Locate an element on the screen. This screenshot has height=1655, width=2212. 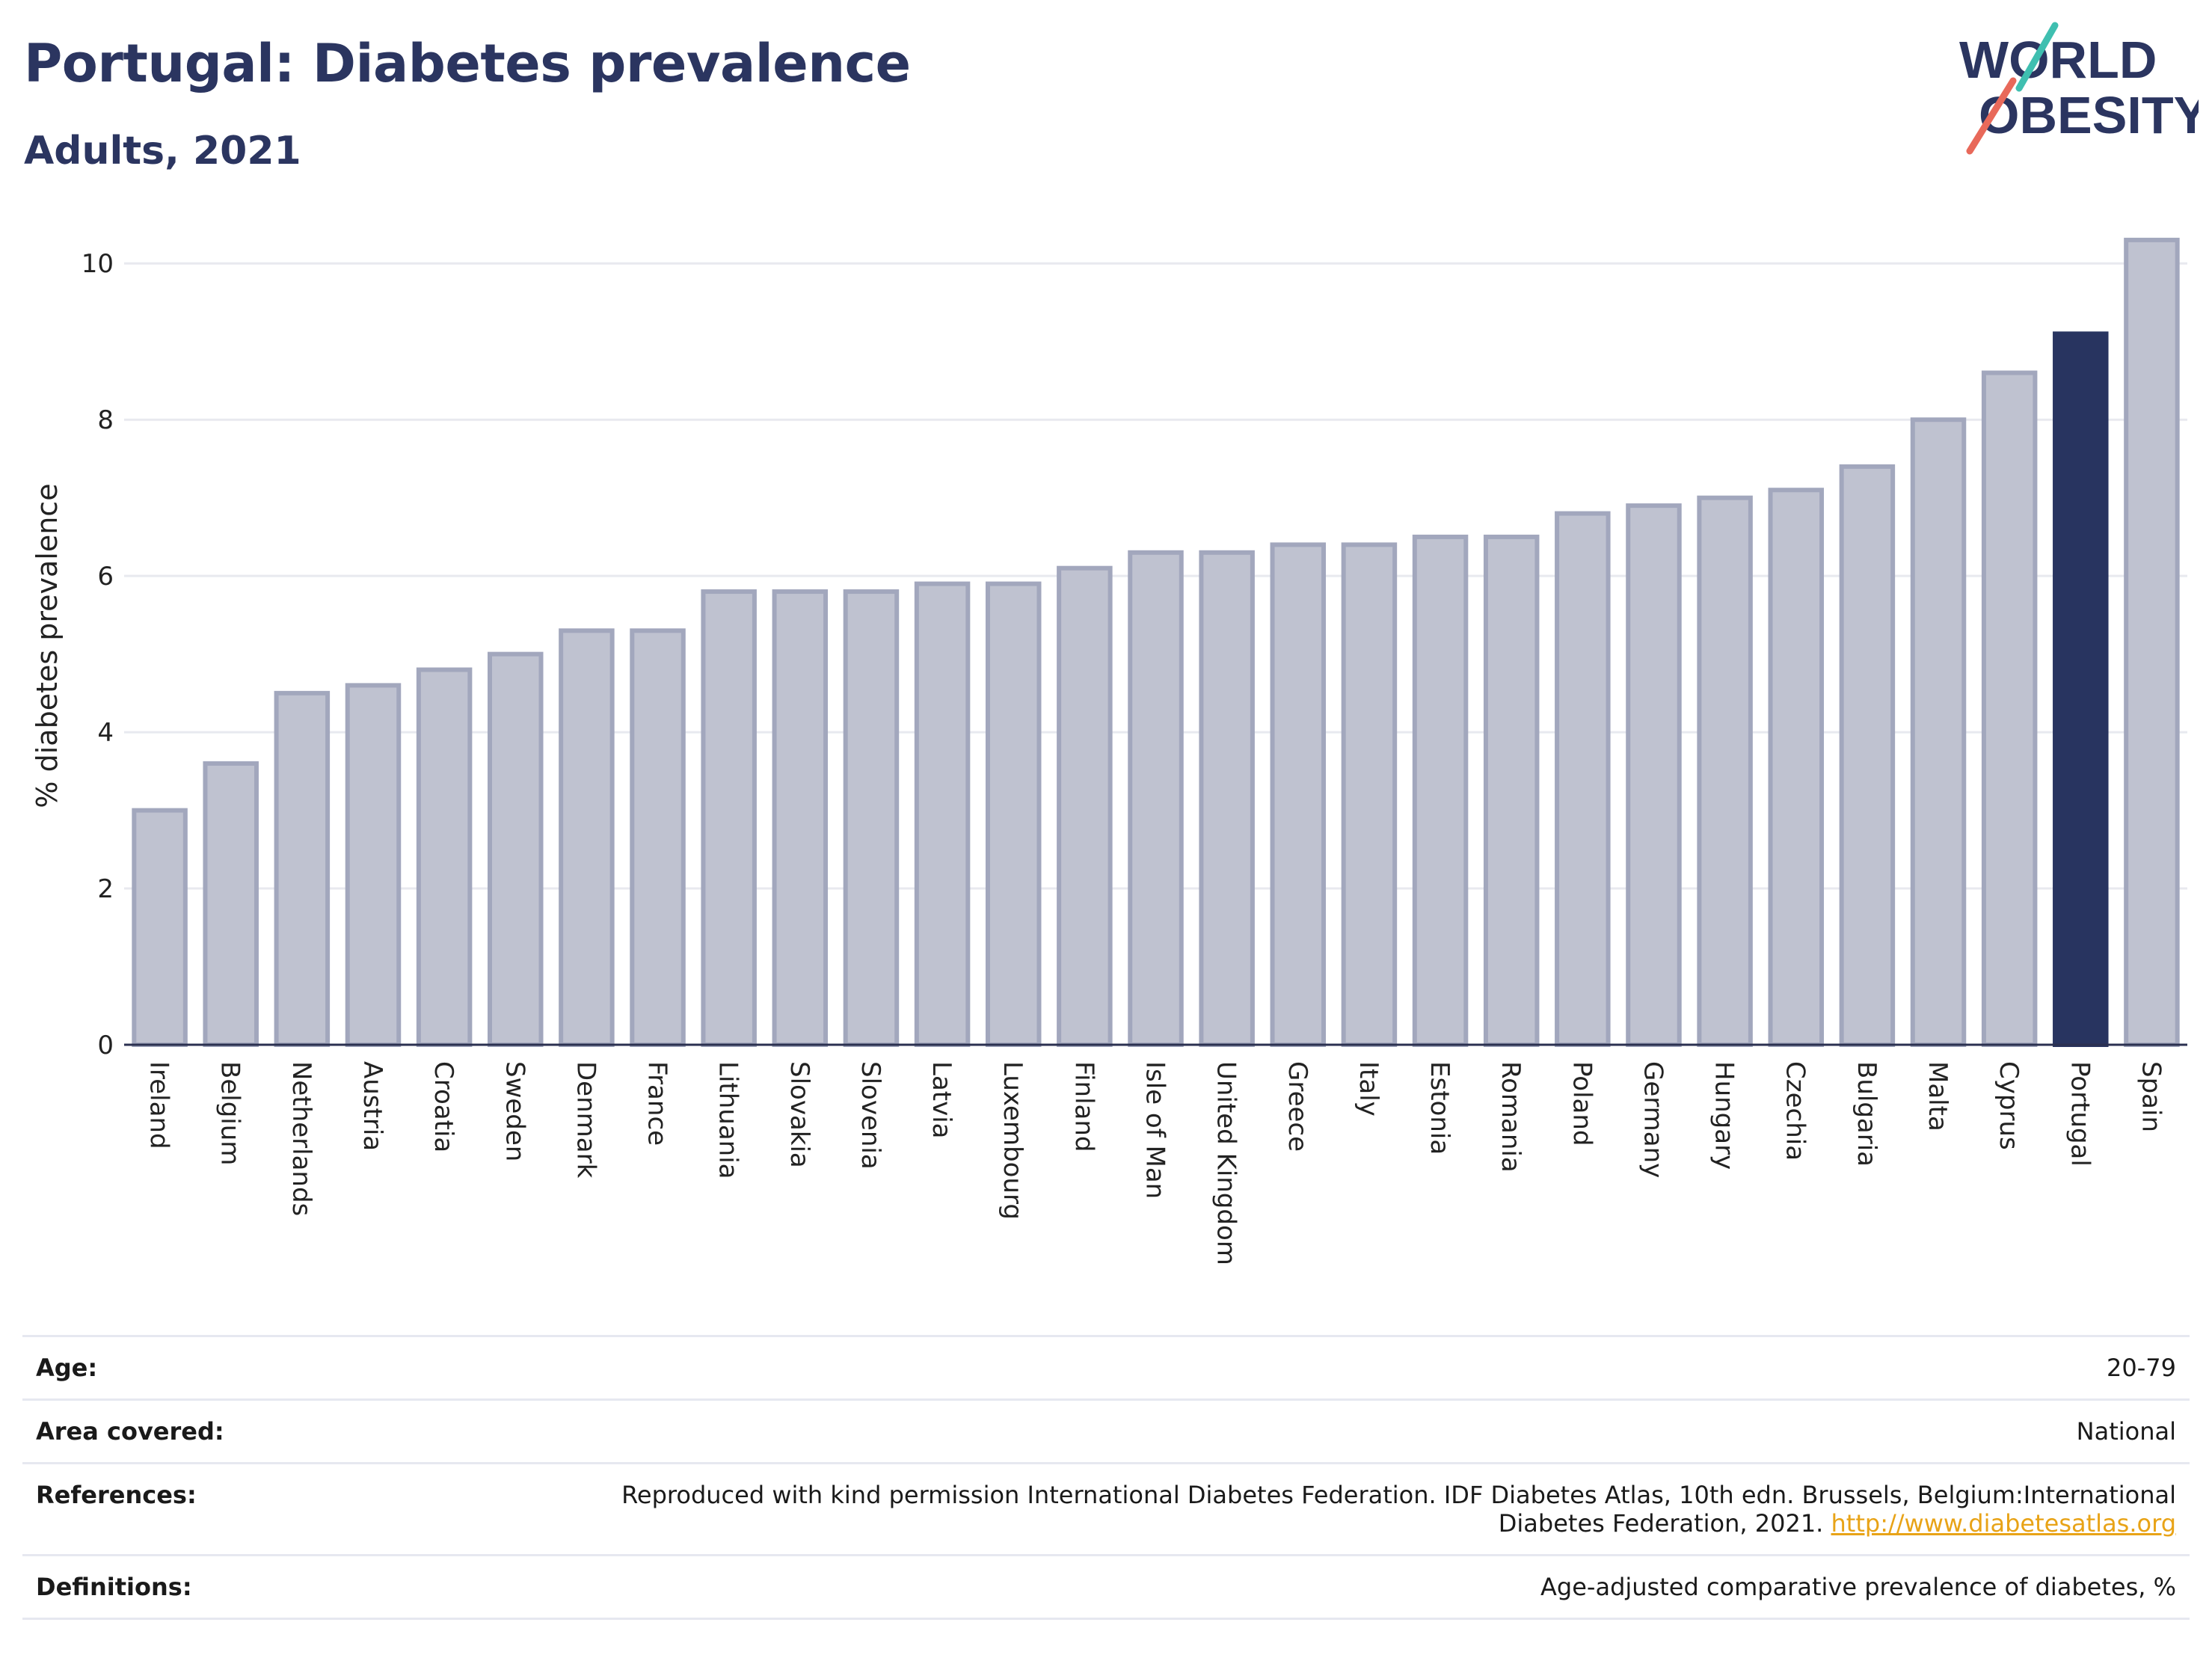
bar-italy is located at coordinates (1369, 794).